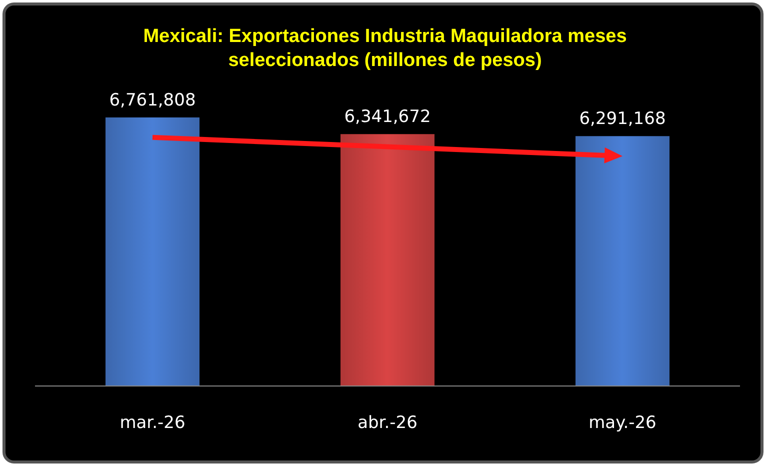 Image resolution: width=770 pixels, height=470 pixels. Describe the element at coordinates (622, 119) in the screenshot. I see `data-label: 6,291,168` at that location.